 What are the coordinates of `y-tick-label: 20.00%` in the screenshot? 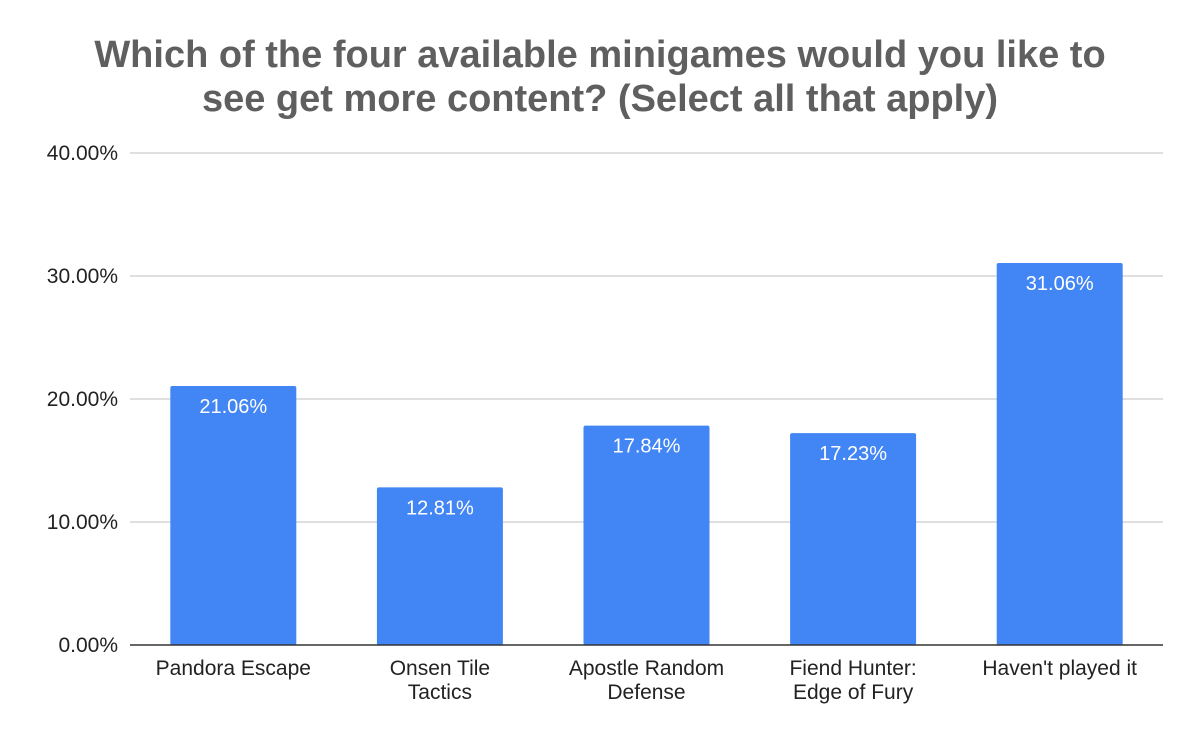 It's located at (82, 399).